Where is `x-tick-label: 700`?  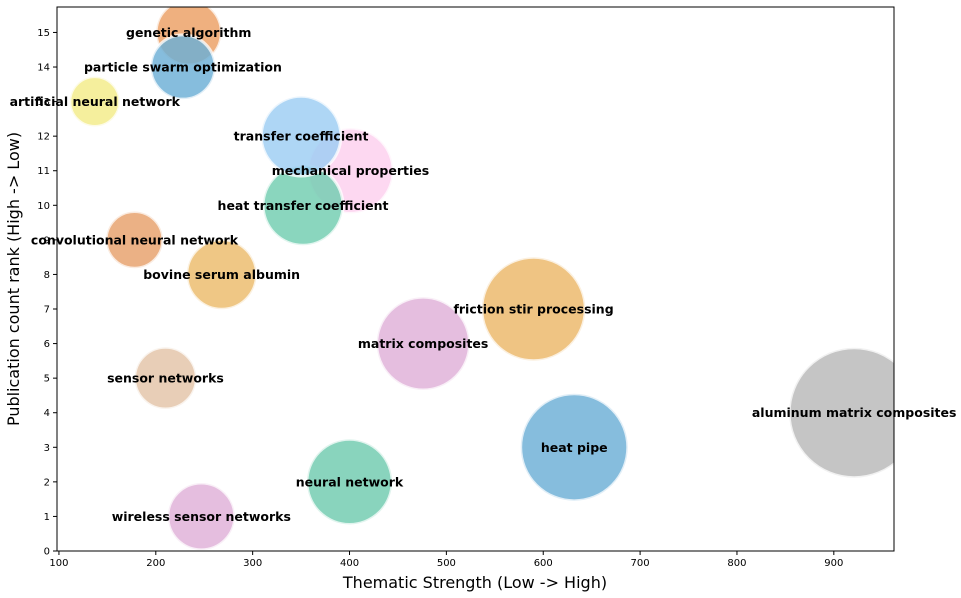
x-tick-label: 700 is located at coordinates (640, 563).